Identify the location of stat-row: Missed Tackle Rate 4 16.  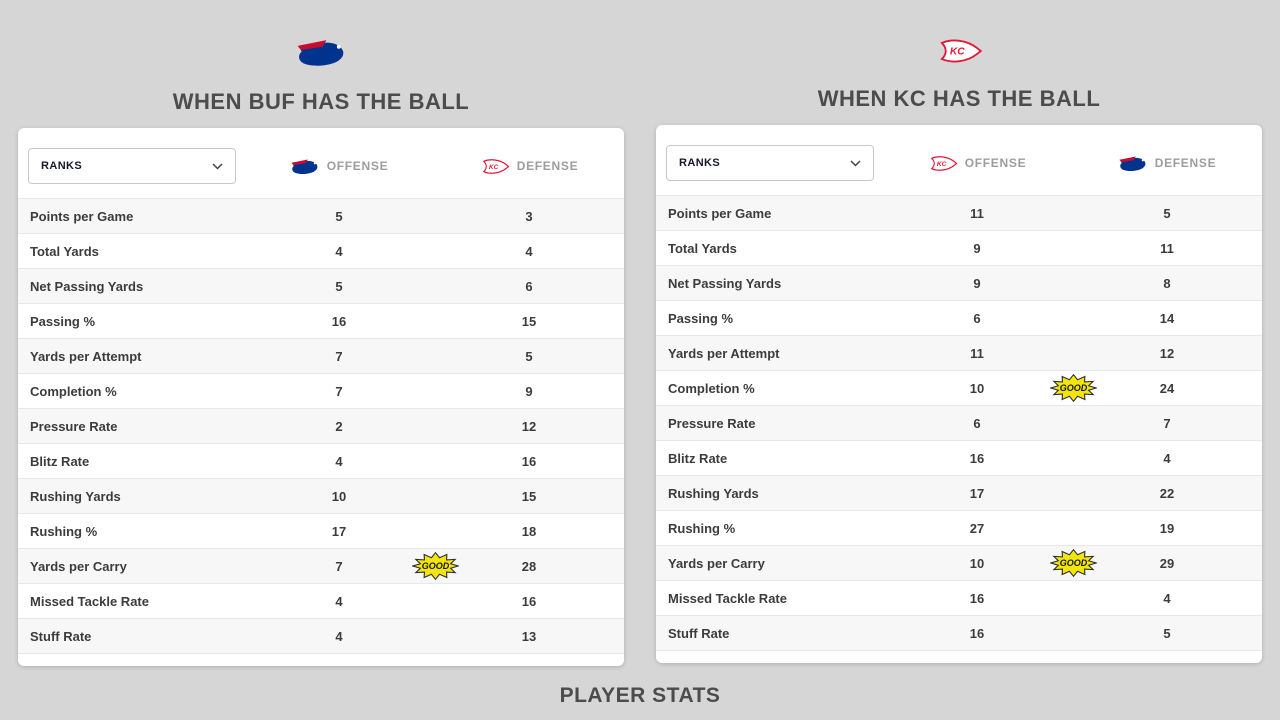
(321, 600).